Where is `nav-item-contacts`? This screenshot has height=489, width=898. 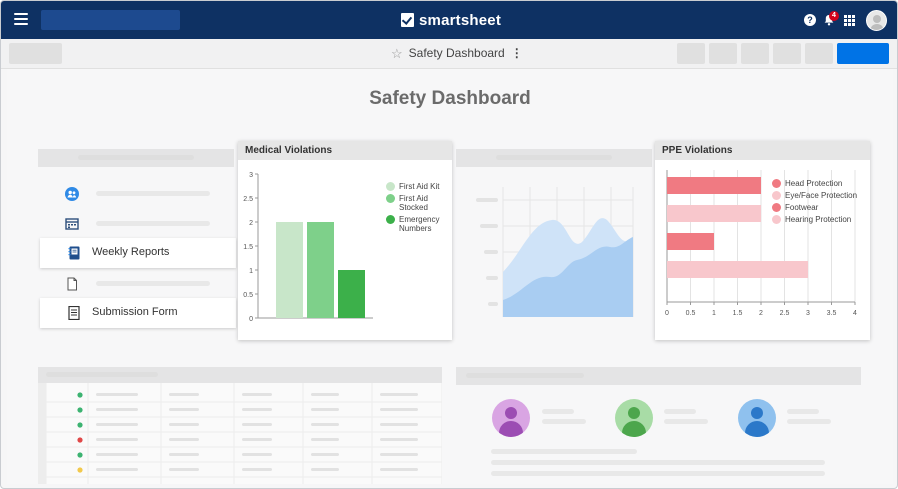 nav-item-contacts is located at coordinates (137, 194).